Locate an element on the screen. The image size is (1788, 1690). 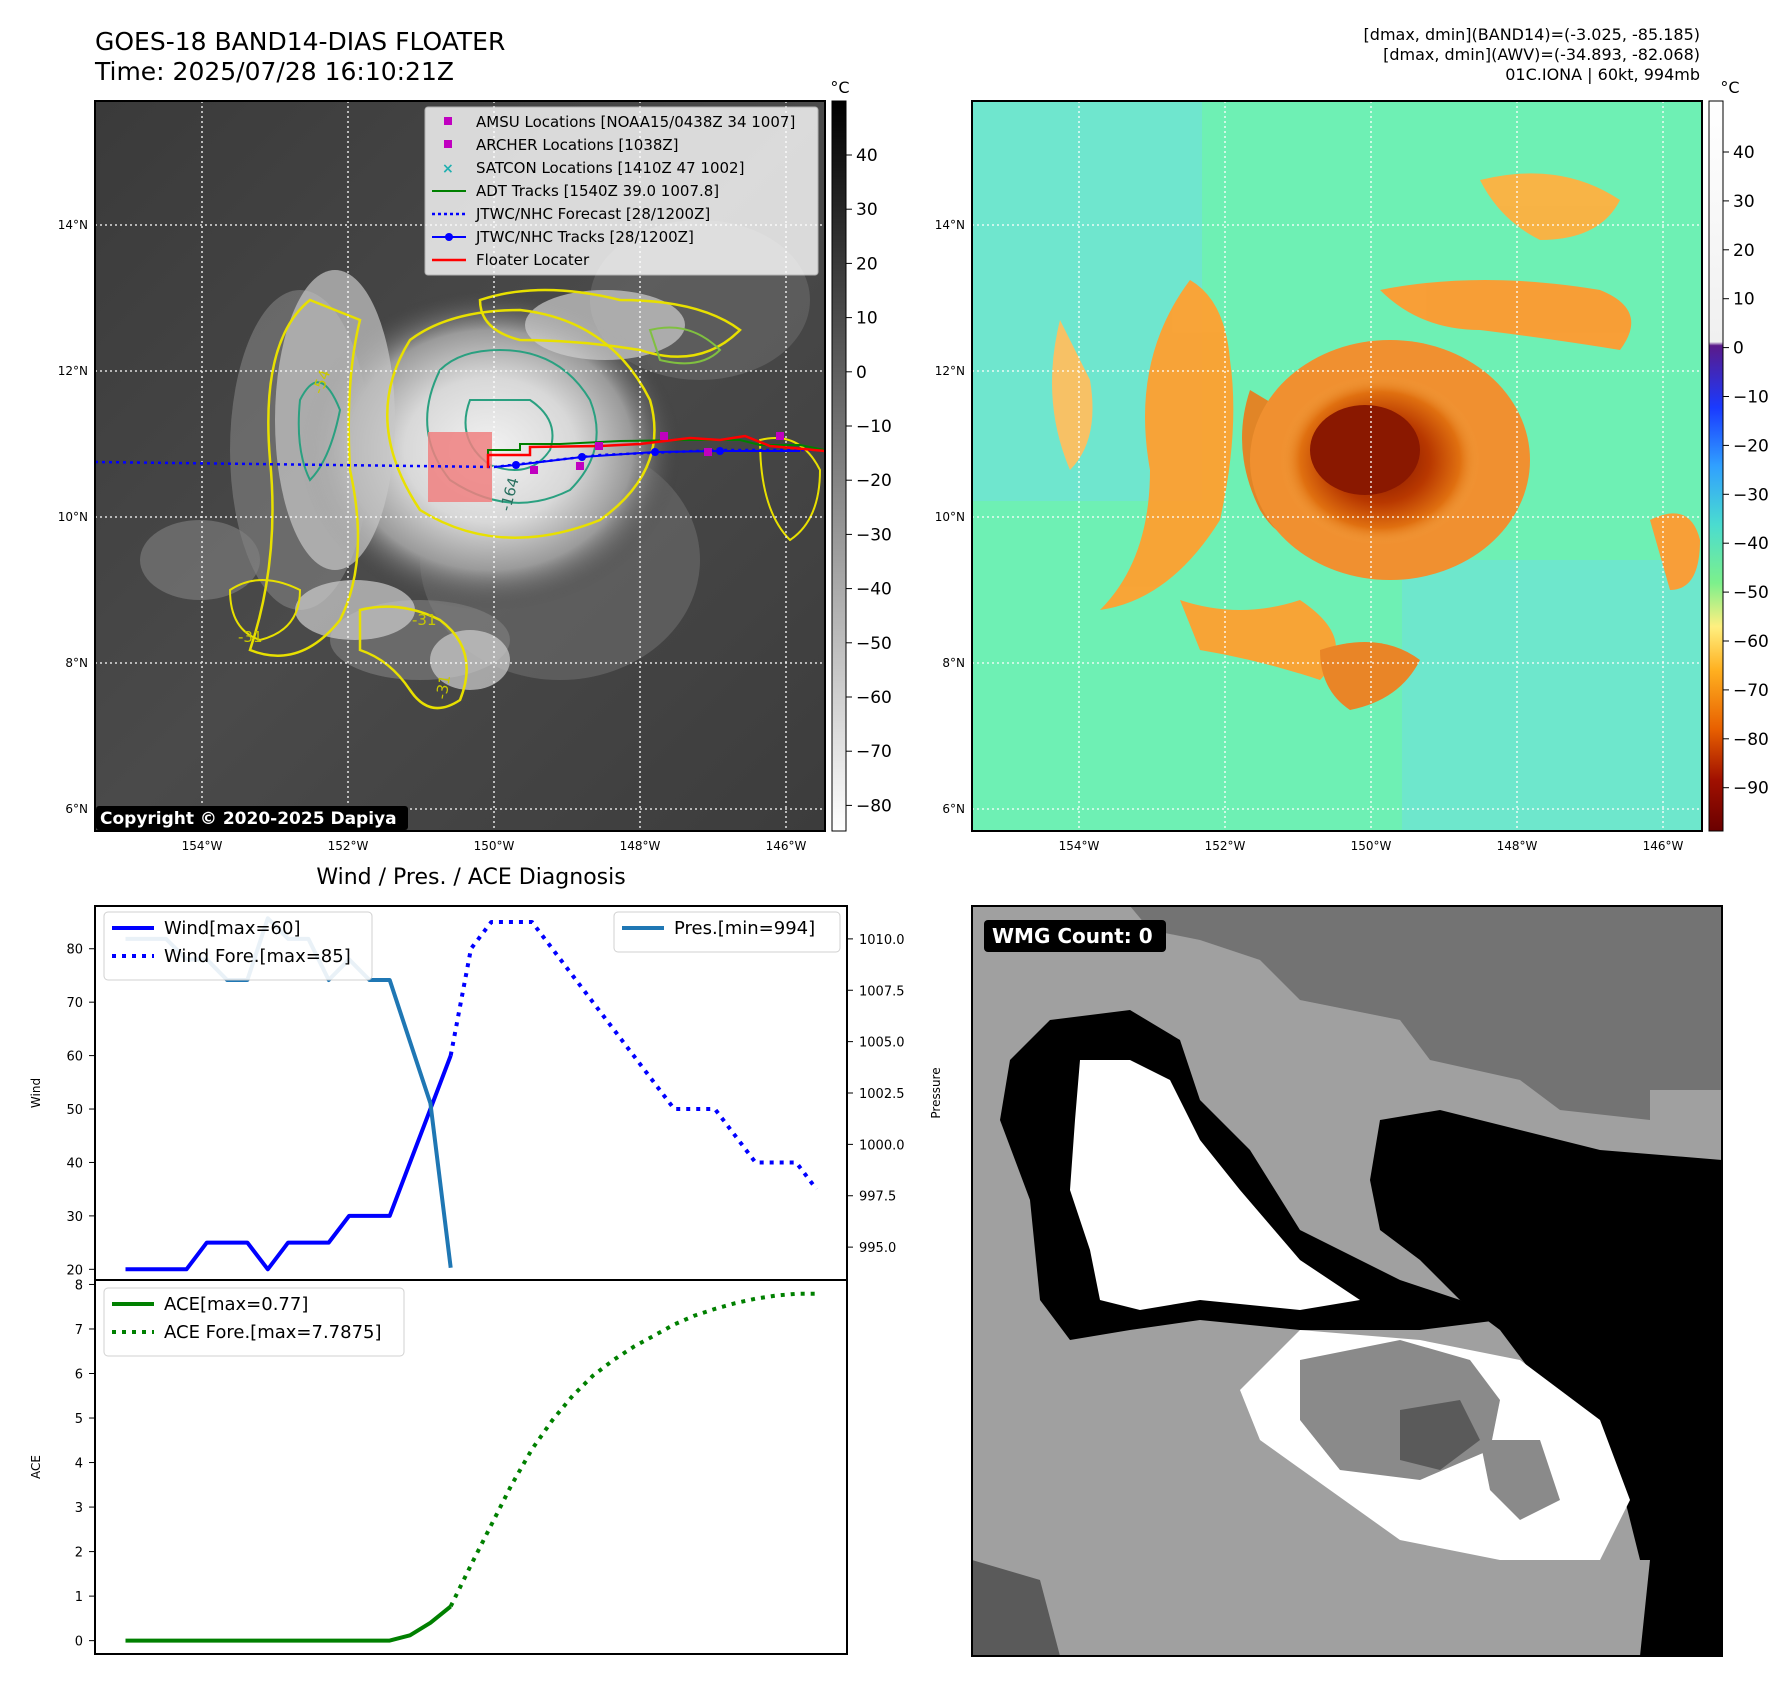
legend-amsu: AMSU Locations [NOAA15/0438Z 34 1007] is located at coordinates (635, 122).